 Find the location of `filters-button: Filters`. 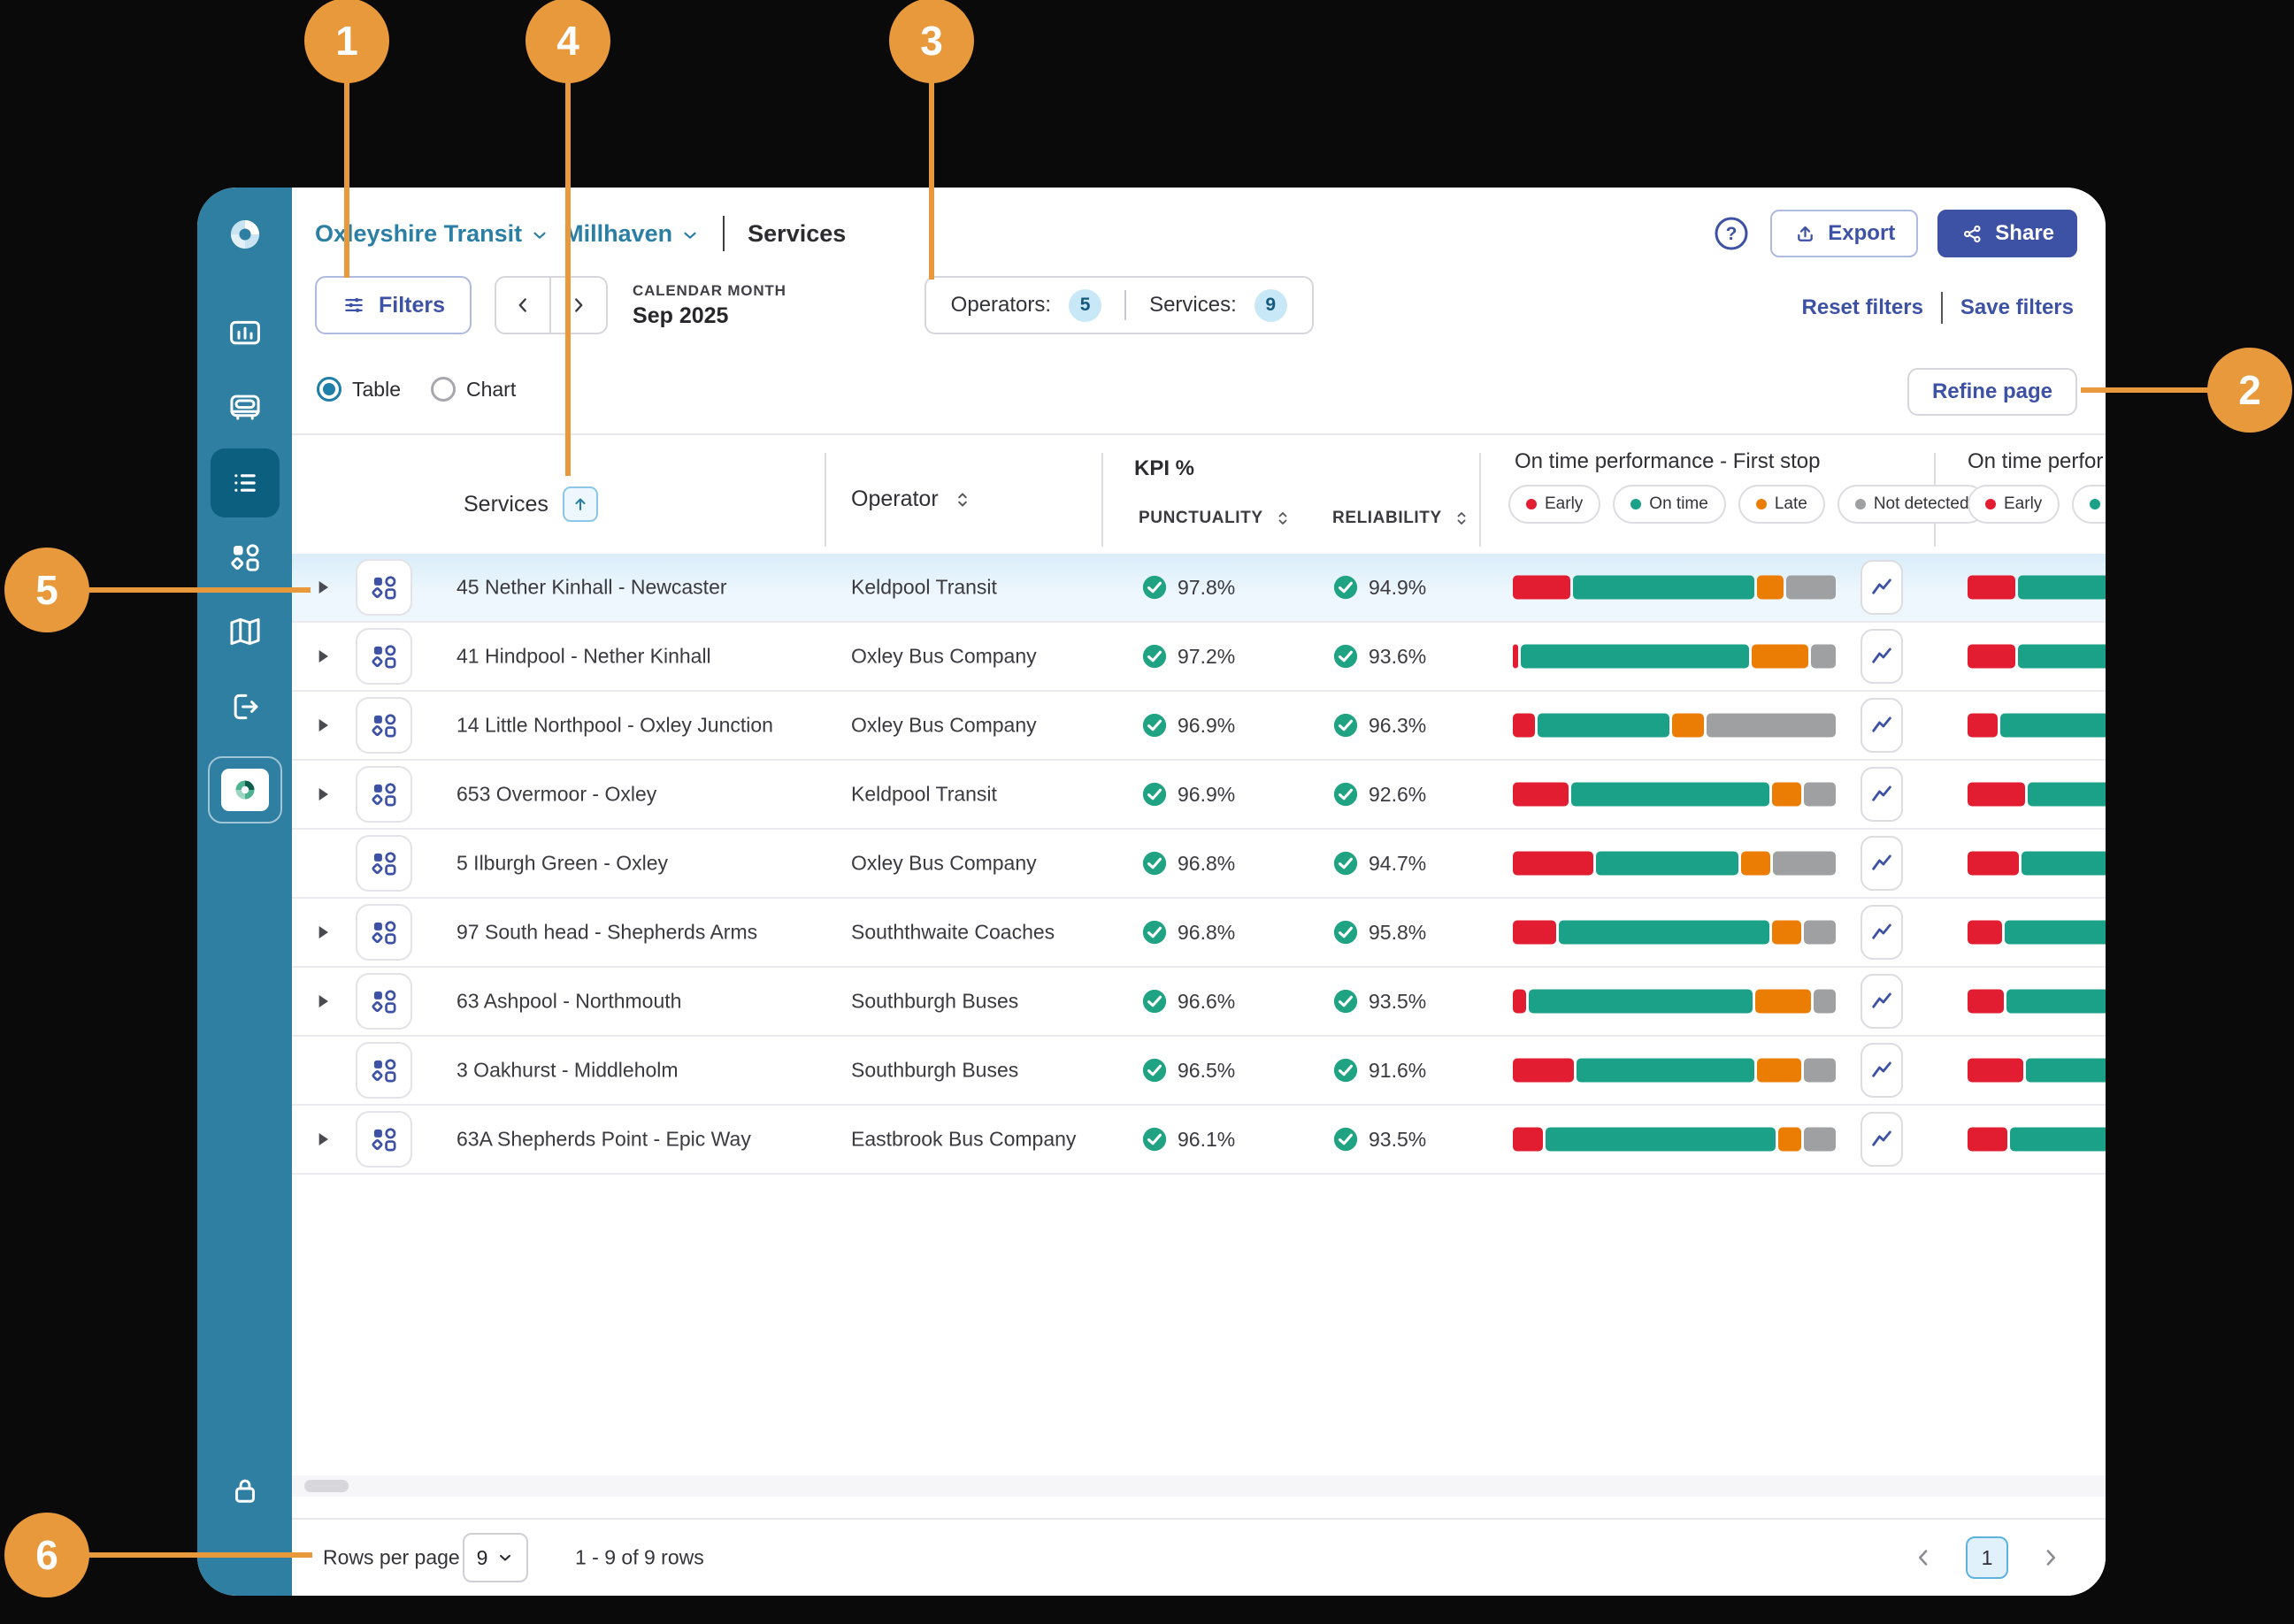

filters-button: Filters is located at coordinates (393, 305).